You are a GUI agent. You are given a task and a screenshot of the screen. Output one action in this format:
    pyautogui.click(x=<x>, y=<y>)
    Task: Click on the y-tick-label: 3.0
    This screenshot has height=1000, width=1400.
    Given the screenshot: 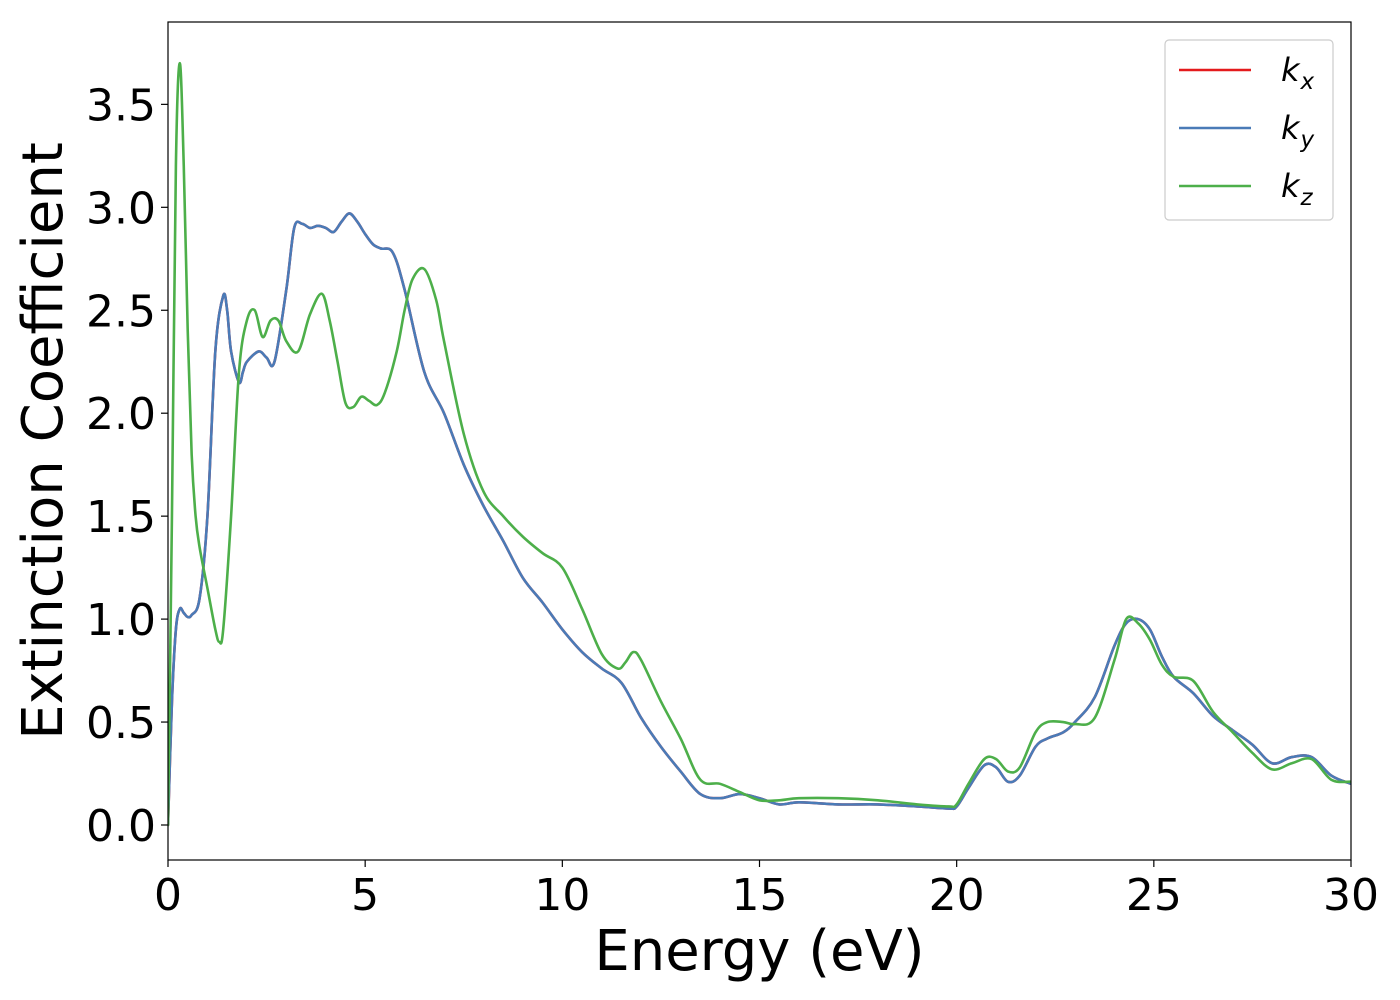 What is the action you would take?
    pyautogui.click(x=121, y=208)
    